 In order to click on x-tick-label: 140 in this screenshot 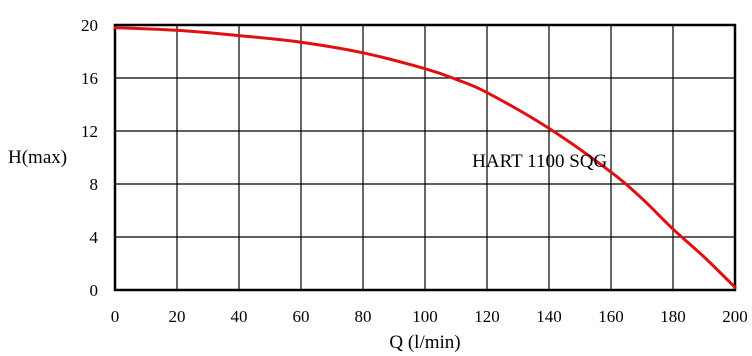, I will do `click(549, 316)`.